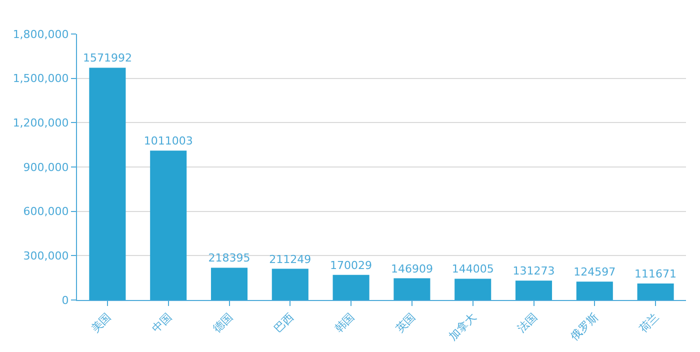 Image resolution: width=700 pixels, height=352 pixels. I want to click on y-tick-label: 1,500,000, so click(40, 79).